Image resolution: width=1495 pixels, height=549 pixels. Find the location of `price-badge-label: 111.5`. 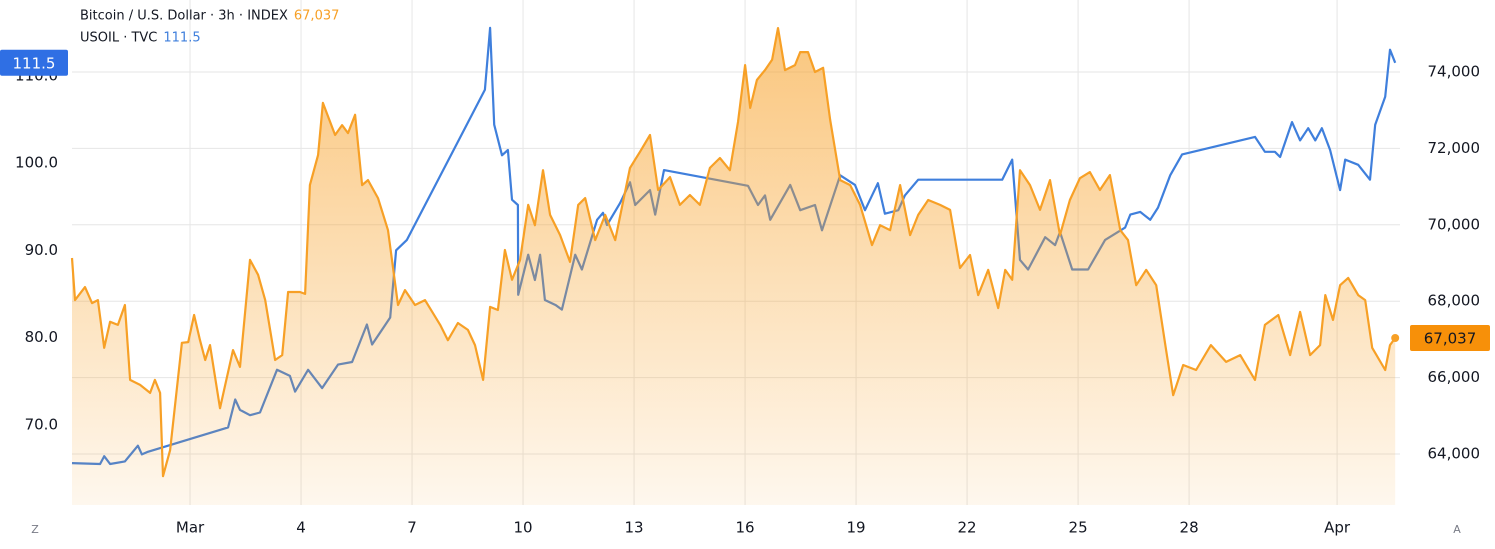

price-badge-label: 111.5 is located at coordinates (34, 63).